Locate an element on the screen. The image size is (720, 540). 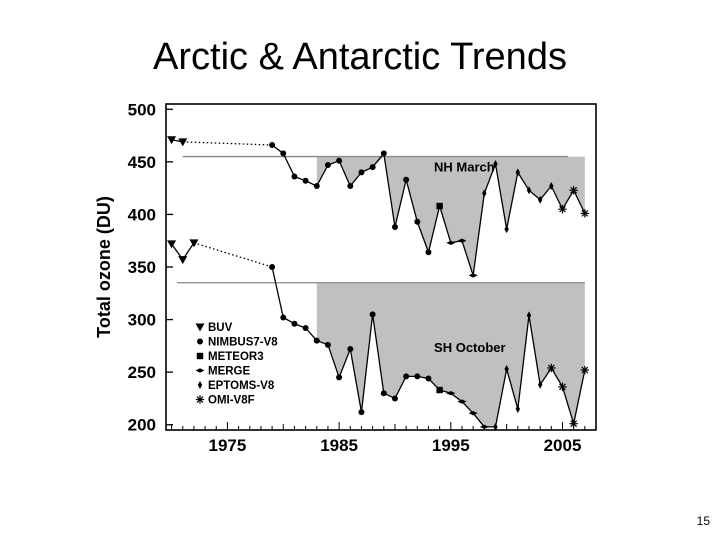
sh-point-1982 is located at coordinates (305, 327).